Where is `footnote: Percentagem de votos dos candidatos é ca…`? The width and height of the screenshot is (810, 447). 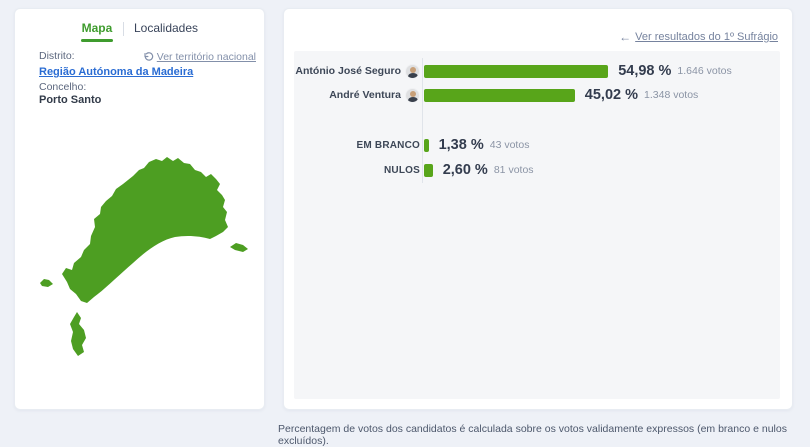
footnote: Percentagem de votos dos candidatos é ca… is located at coordinates (532, 435).